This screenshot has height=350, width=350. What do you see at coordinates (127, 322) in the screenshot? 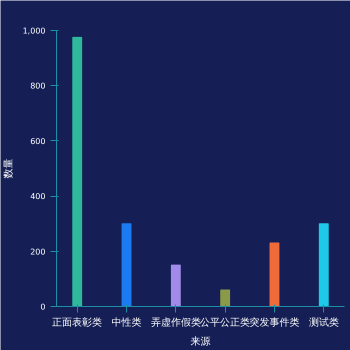
I see `x-tick-label: 中性类` at bounding box center [127, 322].